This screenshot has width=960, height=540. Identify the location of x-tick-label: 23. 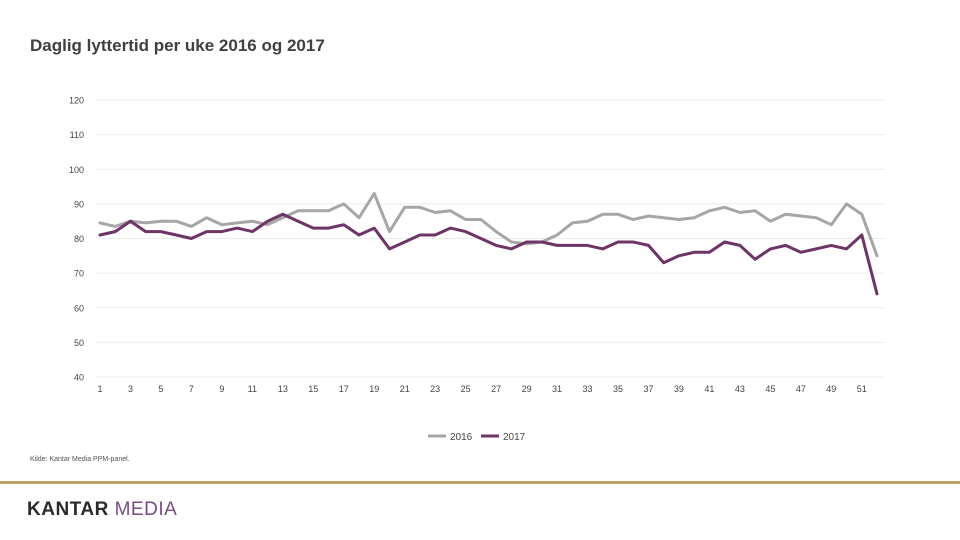
(435, 389).